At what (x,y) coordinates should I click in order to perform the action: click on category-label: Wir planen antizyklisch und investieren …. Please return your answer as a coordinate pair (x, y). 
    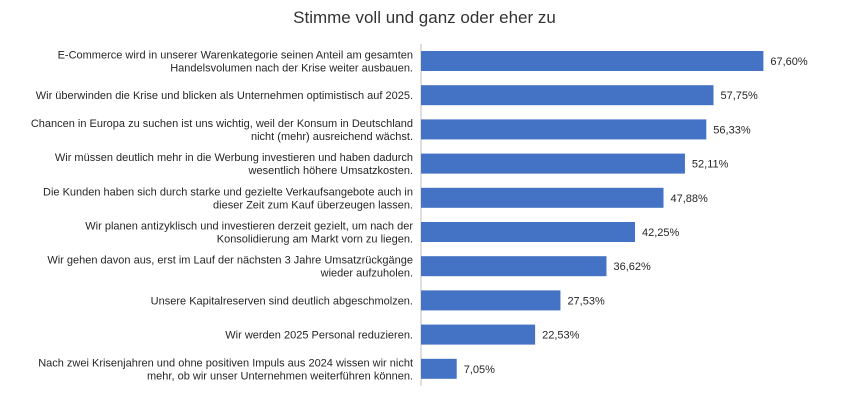
    Looking at the image, I should click on (249, 227).